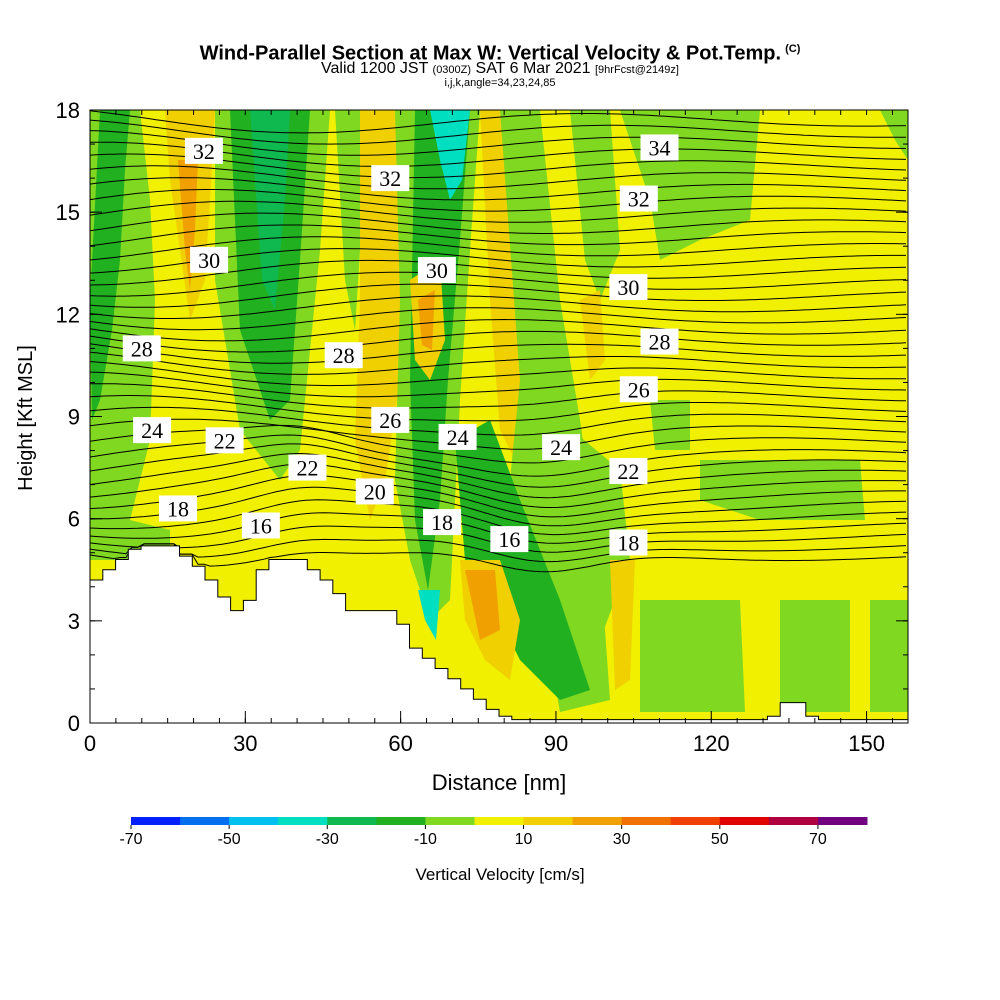 Image resolution: width=1000 pixels, height=1000 pixels. I want to click on subtitle-forecast: [9hrFcst@2149z], so click(637, 70).